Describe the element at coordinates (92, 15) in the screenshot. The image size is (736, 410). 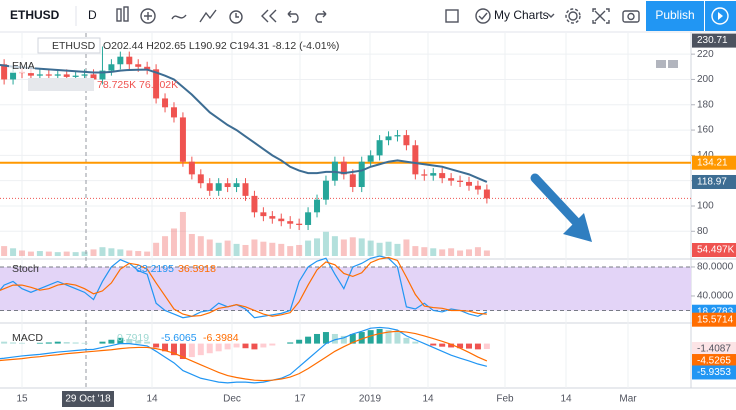
I see `interval: D` at that location.